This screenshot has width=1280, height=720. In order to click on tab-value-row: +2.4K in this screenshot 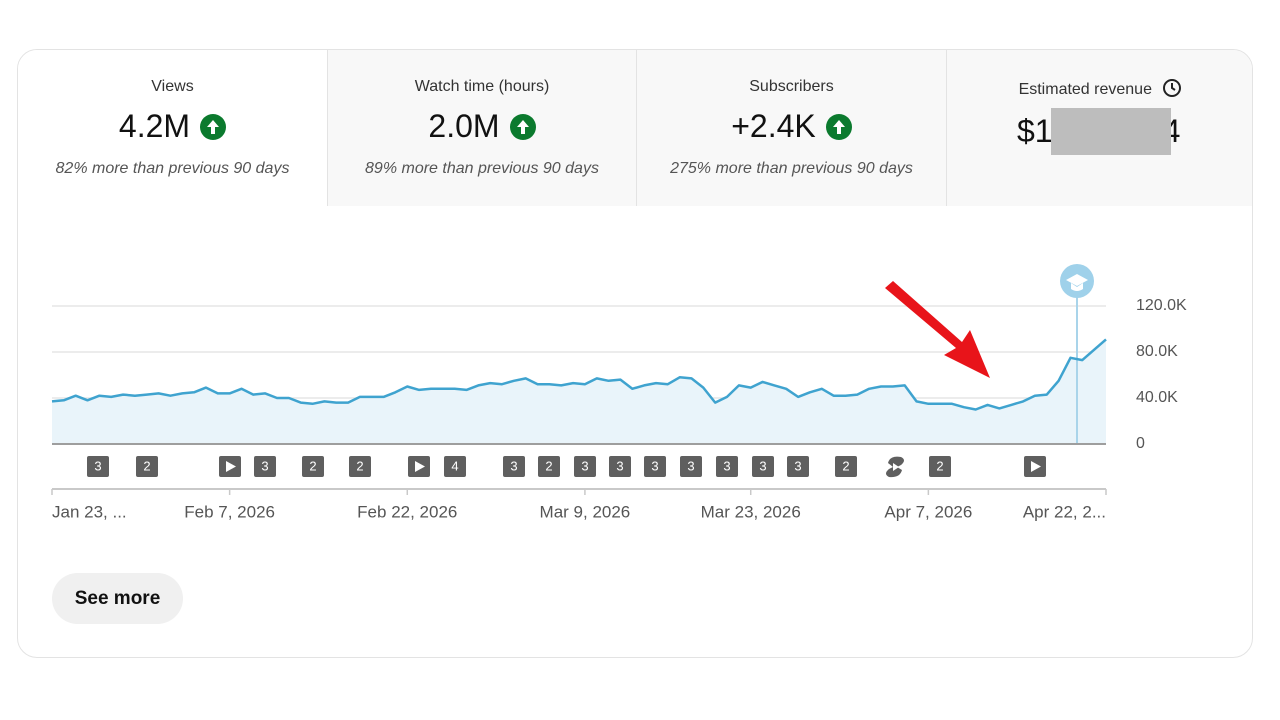, I will do `click(791, 126)`.